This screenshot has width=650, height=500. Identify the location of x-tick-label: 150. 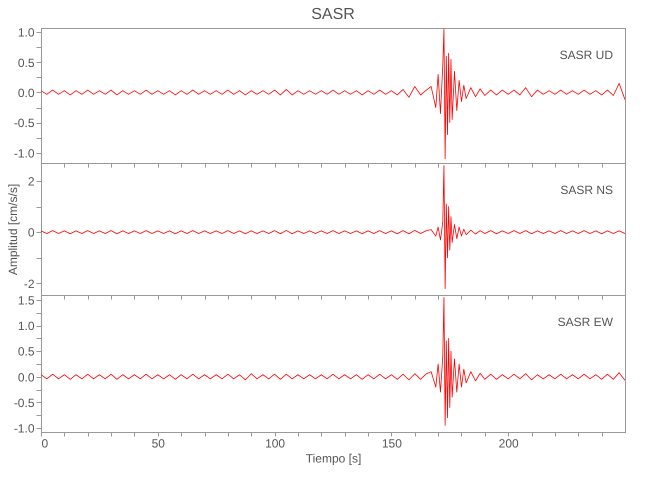
(392, 443).